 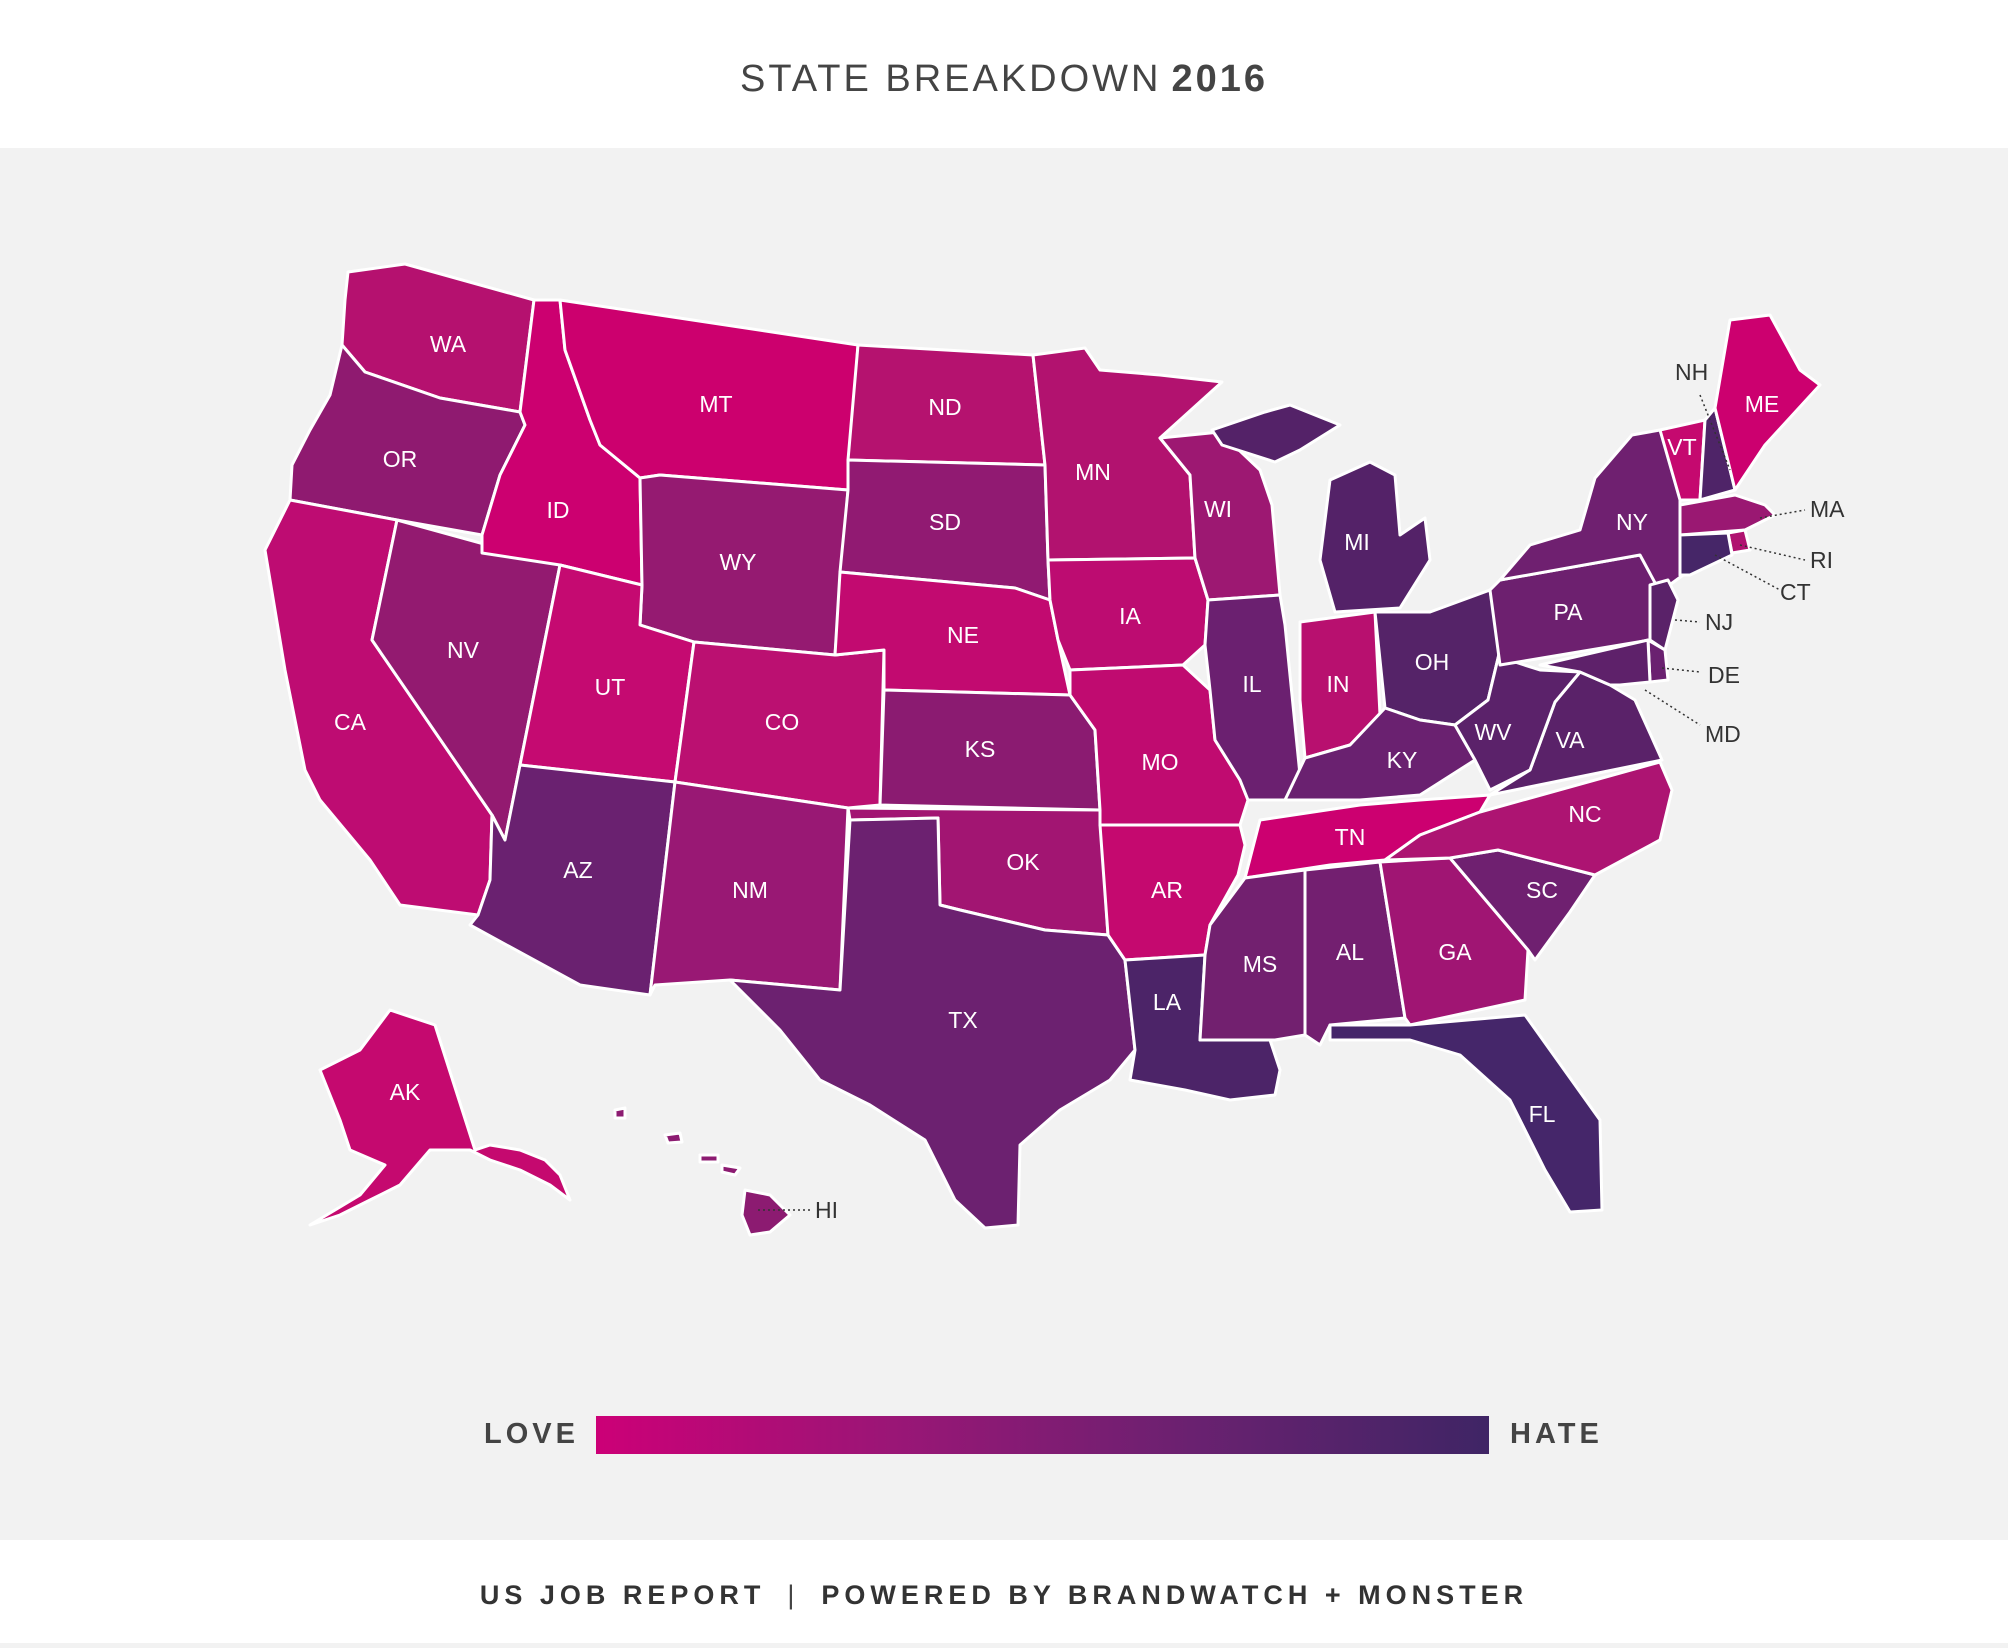 I want to click on state-label-RI: RI, so click(x=1821, y=560).